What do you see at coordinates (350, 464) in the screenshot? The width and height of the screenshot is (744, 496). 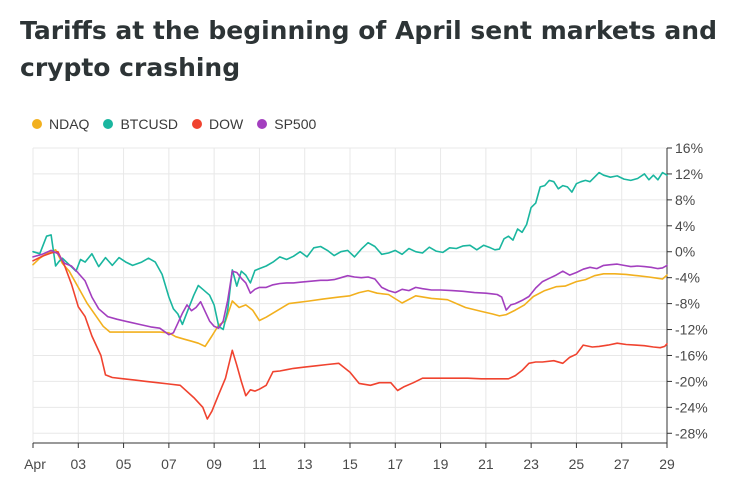 I see `x-tick-label: 15` at bounding box center [350, 464].